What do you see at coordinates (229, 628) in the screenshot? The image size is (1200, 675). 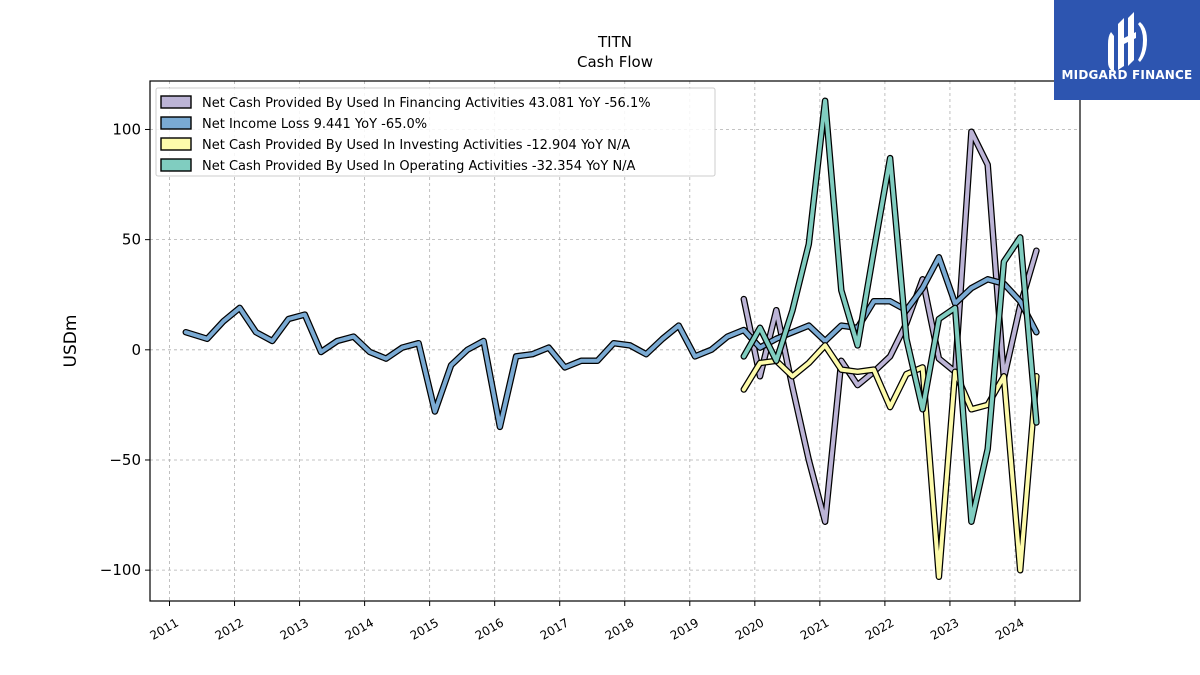 I see `x-tick-label: 2012` at bounding box center [229, 628].